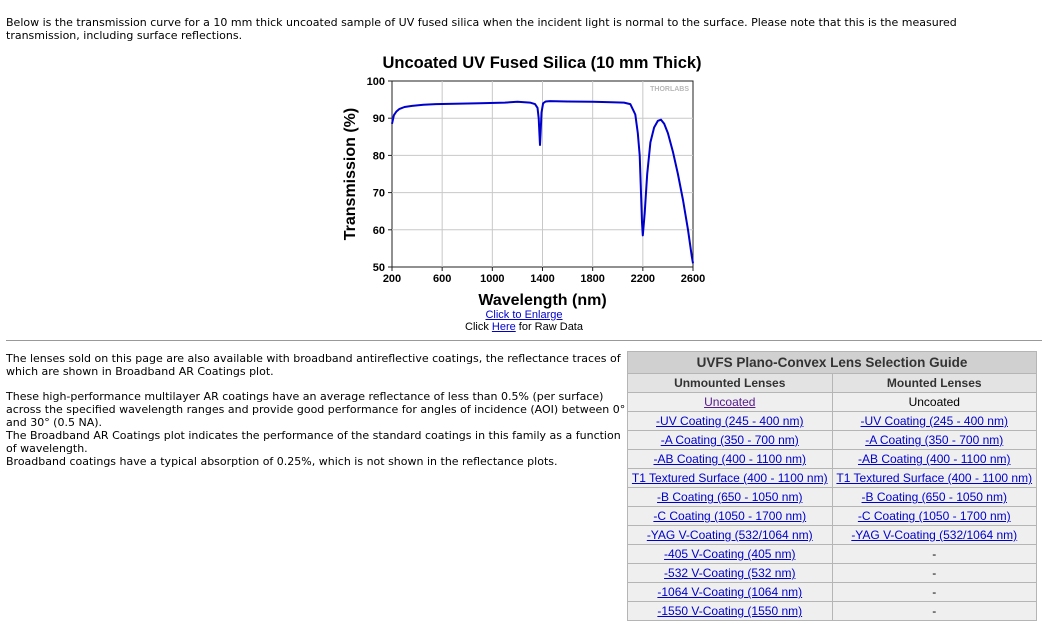 The height and width of the screenshot is (627, 1046). What do you see at coordinates (379, 231) in the screenshot?
I see `y-tick-label: 60` at bounding box center [379, 231].